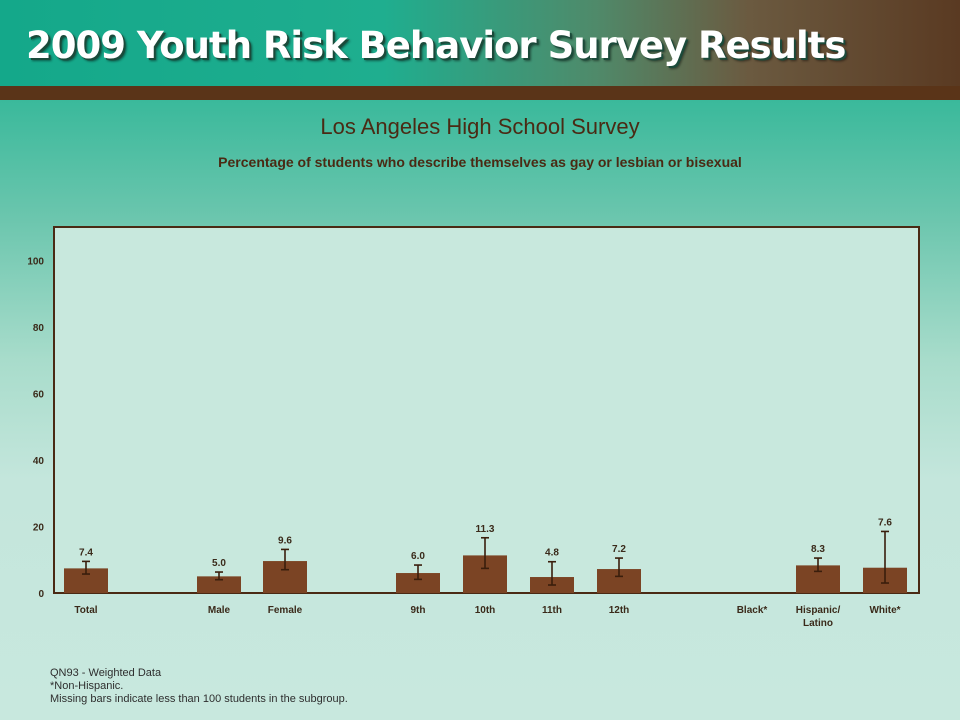 The width and height of the screenshot is (960, 720). What do you see at coordinates (87, 686) in the screenshot?
I see `footnote-non-hispanic: *Non-Hispanic.` at bounding box center [87, 686].